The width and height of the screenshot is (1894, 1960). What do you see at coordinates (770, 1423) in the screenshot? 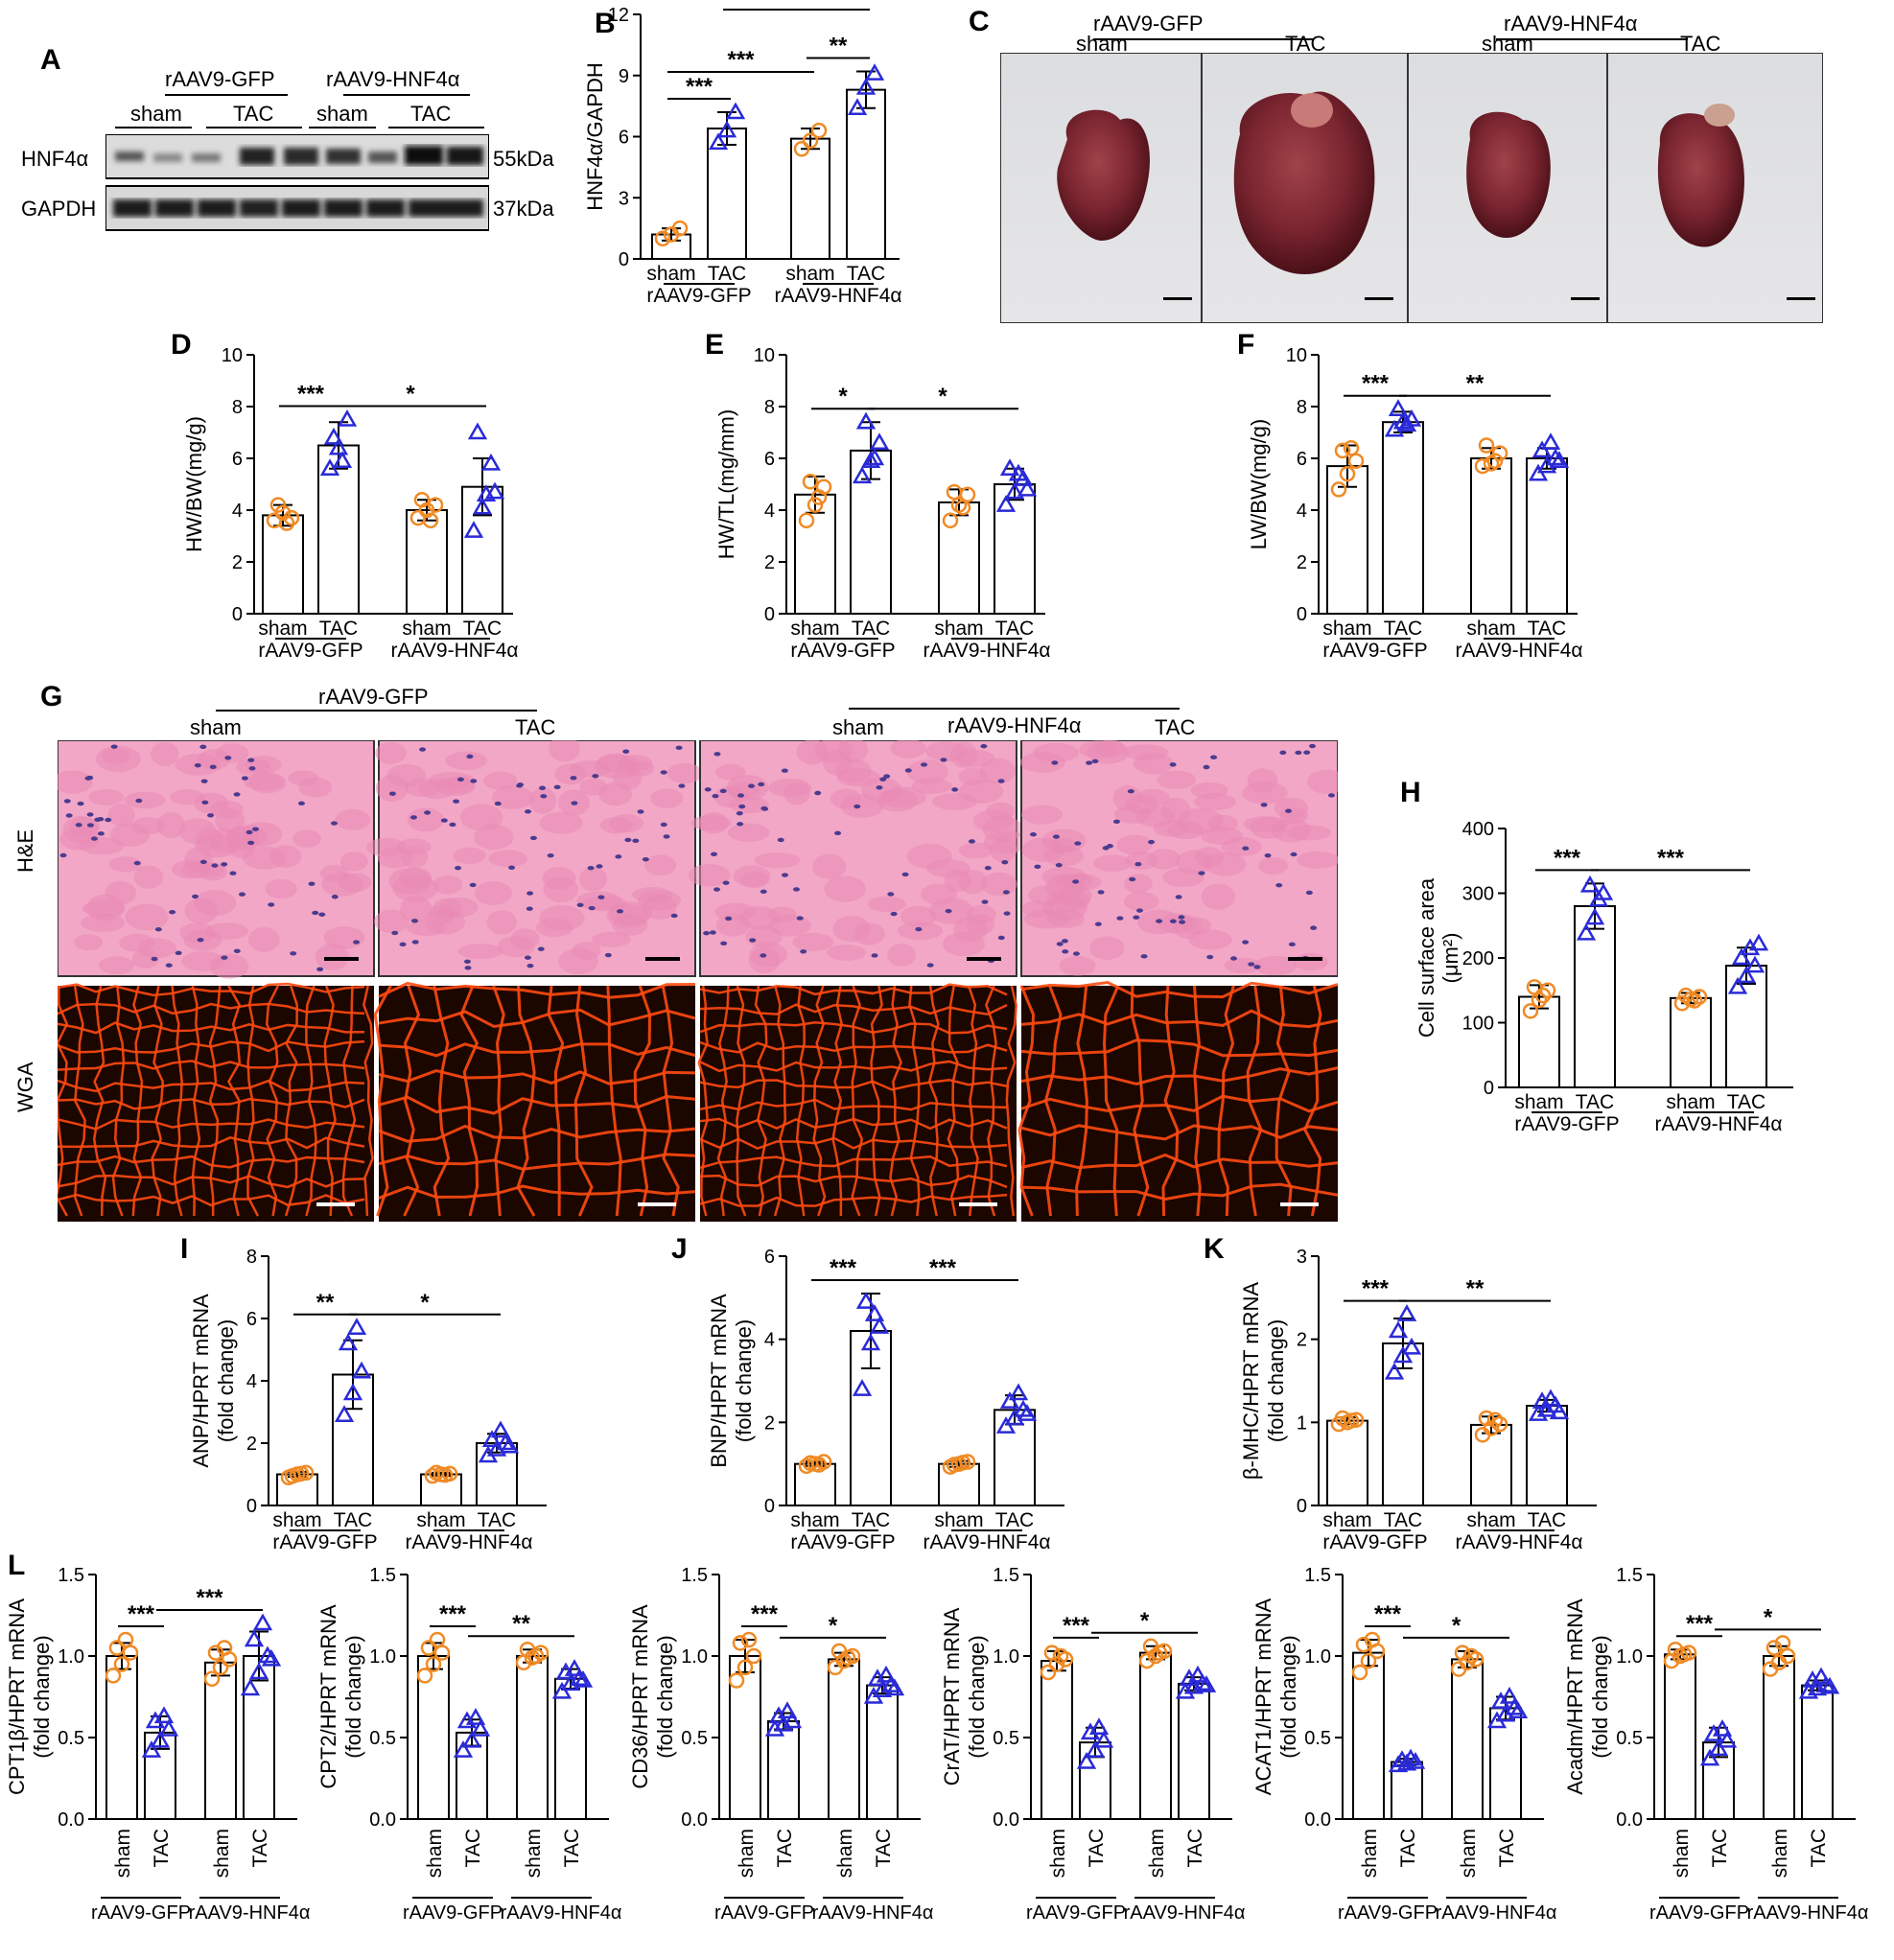
I see `y-tick-label: 2` at bounding box center [770, 1423].